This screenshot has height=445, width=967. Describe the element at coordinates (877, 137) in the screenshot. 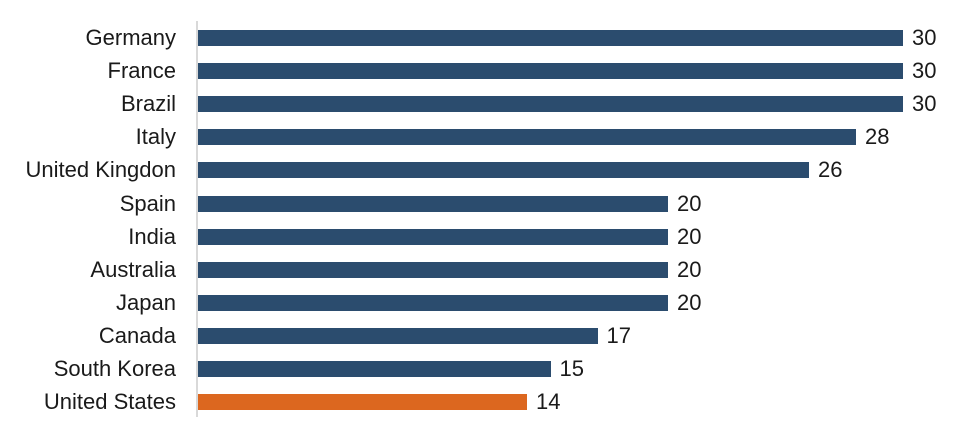

I see `value-label: 28` at that location.